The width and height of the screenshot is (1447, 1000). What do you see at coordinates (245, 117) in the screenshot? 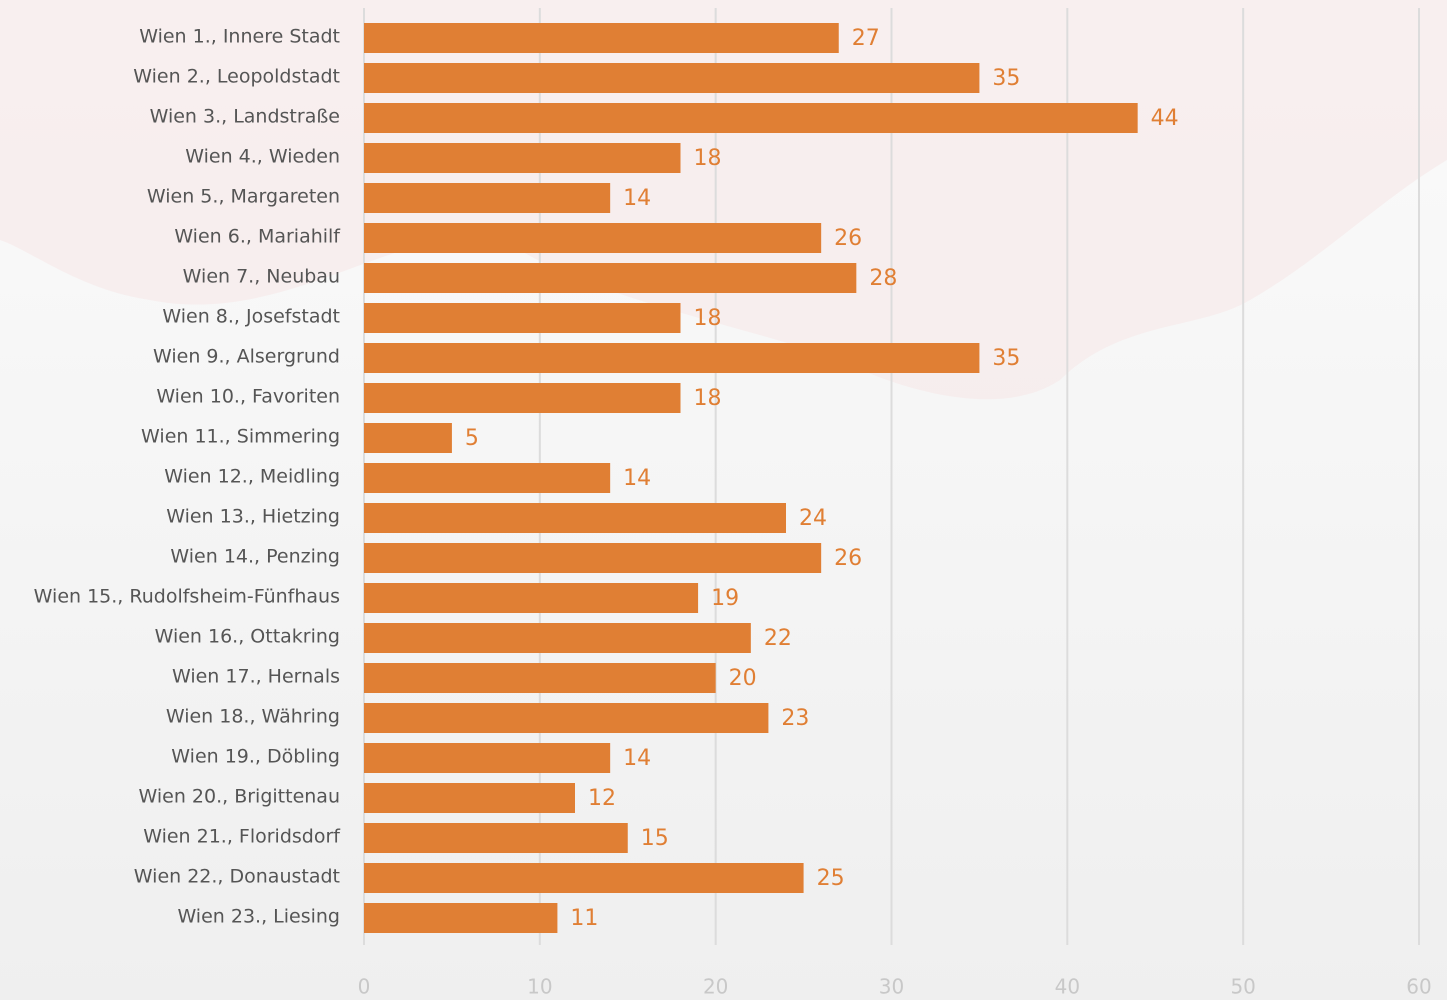
I see `category-label: Wien 3., Landstraße` at bounding box center [245, 117].